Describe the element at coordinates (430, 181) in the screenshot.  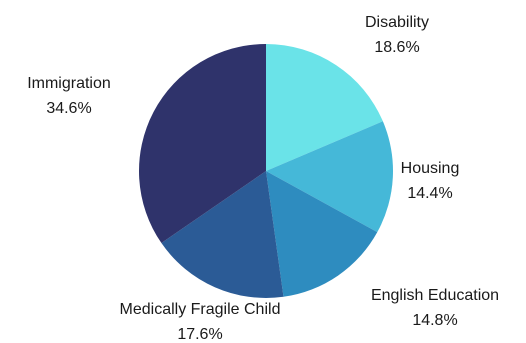
I see `slice-label-housing: Housing 14.4%` at that location.